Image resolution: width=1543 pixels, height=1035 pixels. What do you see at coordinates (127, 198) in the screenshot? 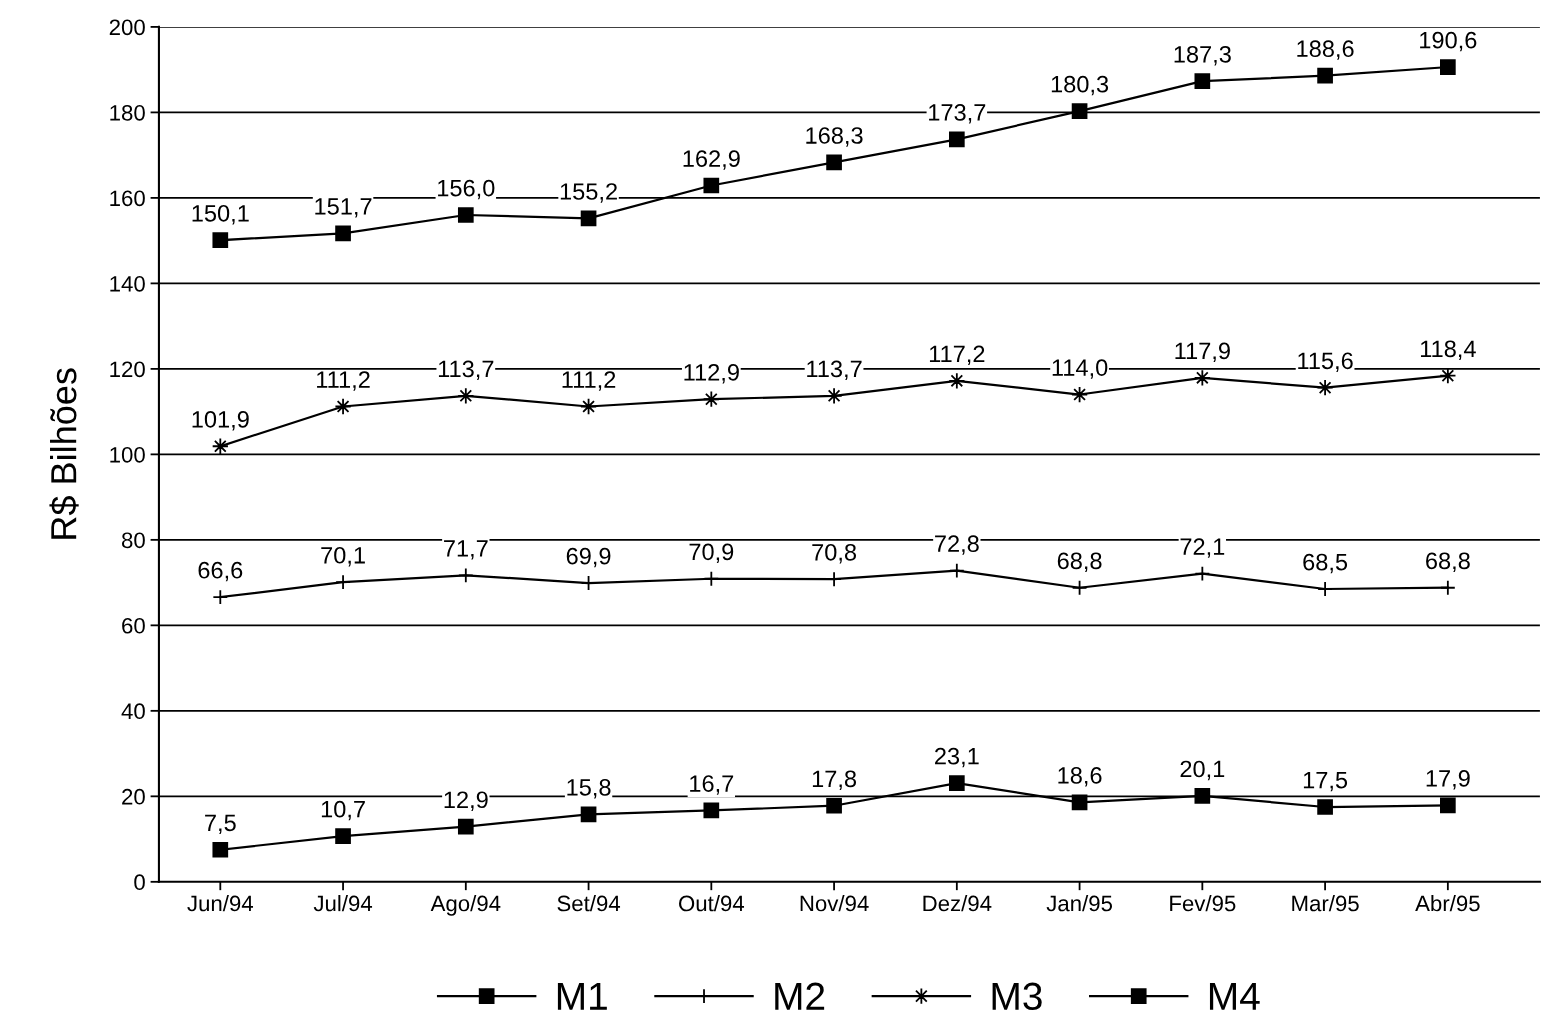
I see `y-tick-label: 160` at bounding box center [127, 198].